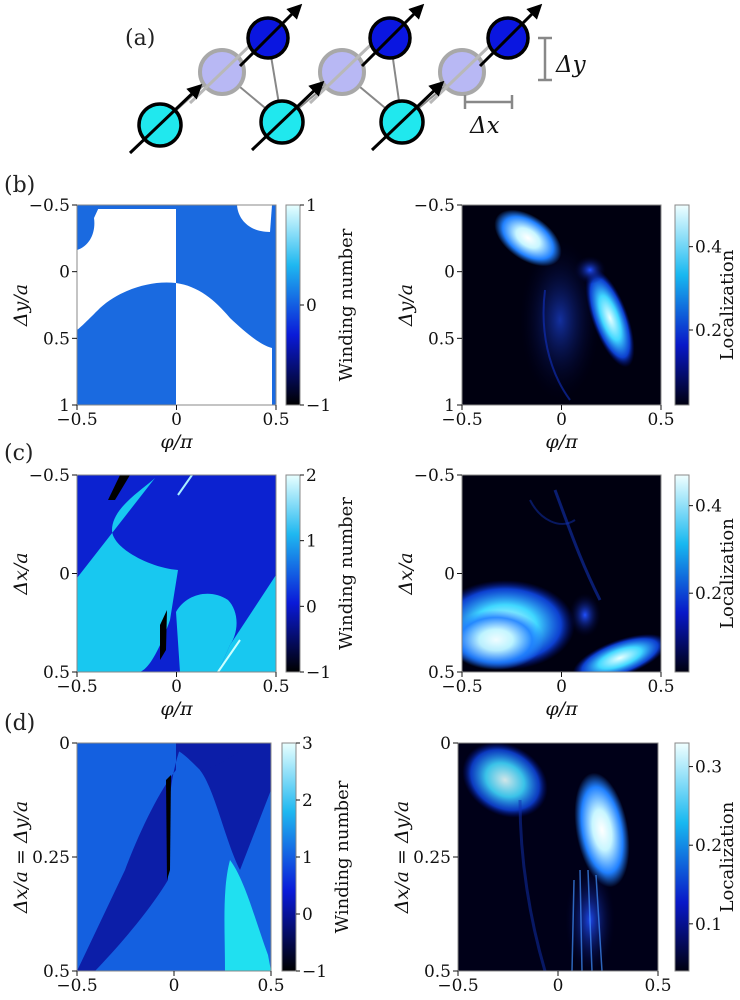  I want to click on colorbar-c-left, so click(293, 573).